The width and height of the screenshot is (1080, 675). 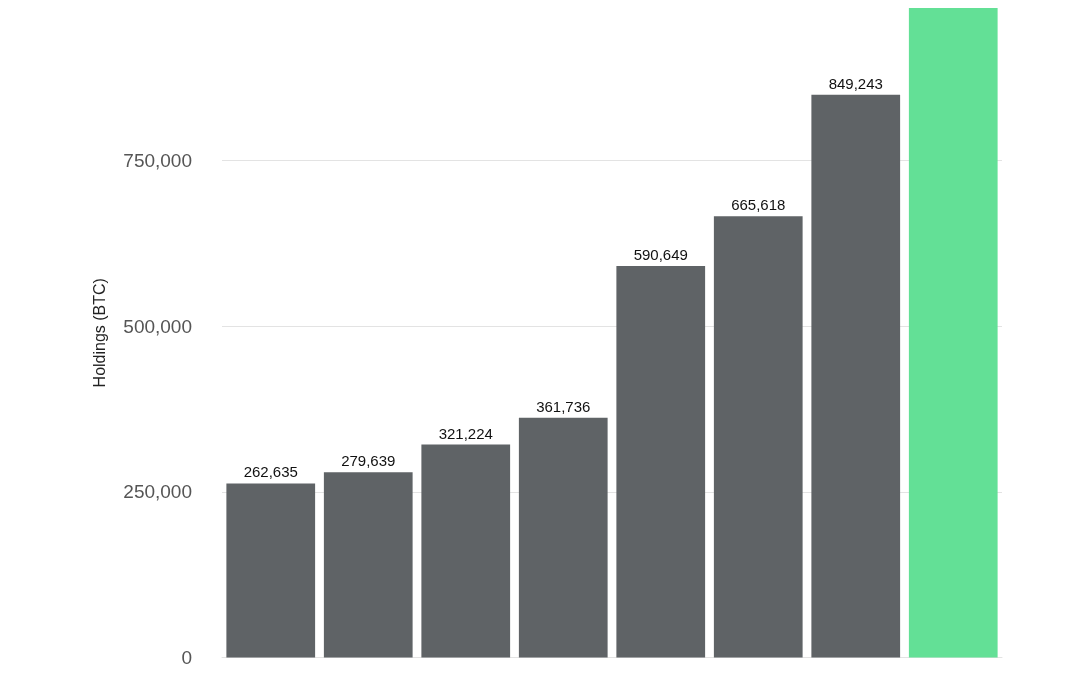 What do you see at coordinates (855, 83) in the screenshot?
I see `data-label: 849,243` at bounding box center [855, 83].